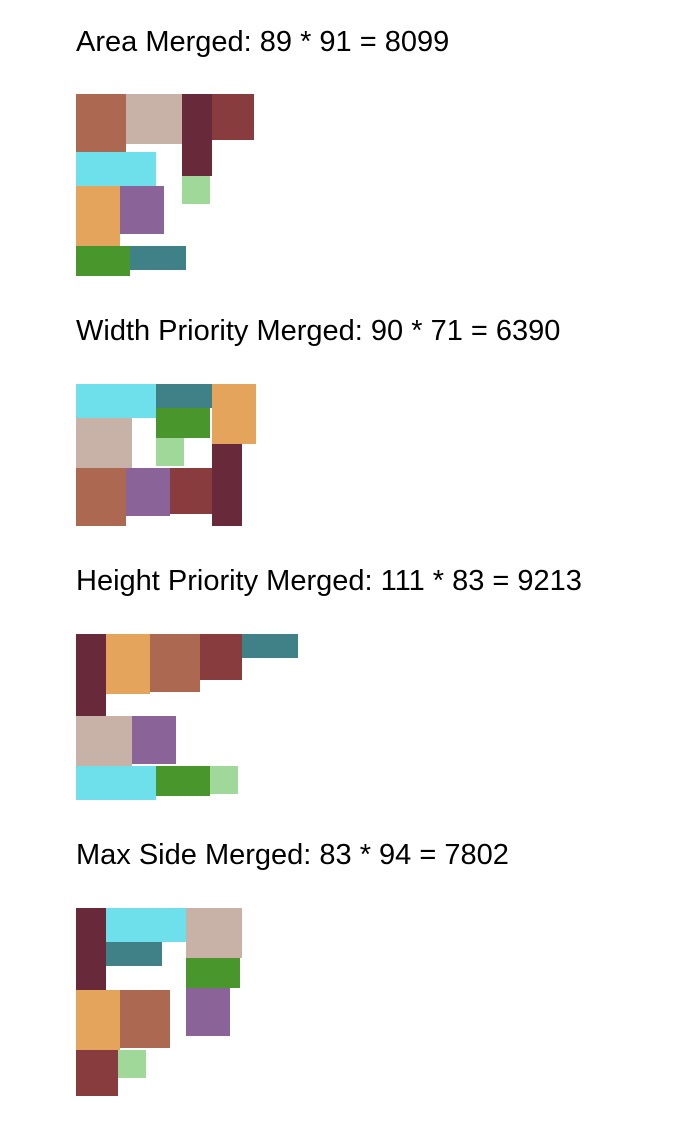  What do you see at coordinates (318, 331) in the screenshot?
I see `packing-title: Width Priority Merged: 90 * 71 = 6390` at bounding box center [318, 331].